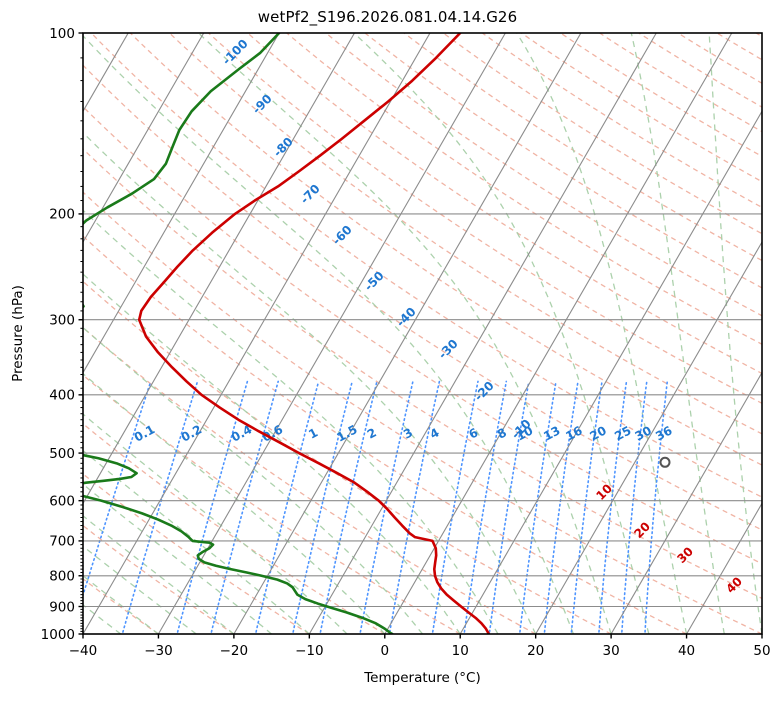 The height and width of the screenshot is (708, 775). What do you see at coordinates (83, 651) in the screenshot?
I see `x-tick-label: −40` at bounding box center [83, 651].